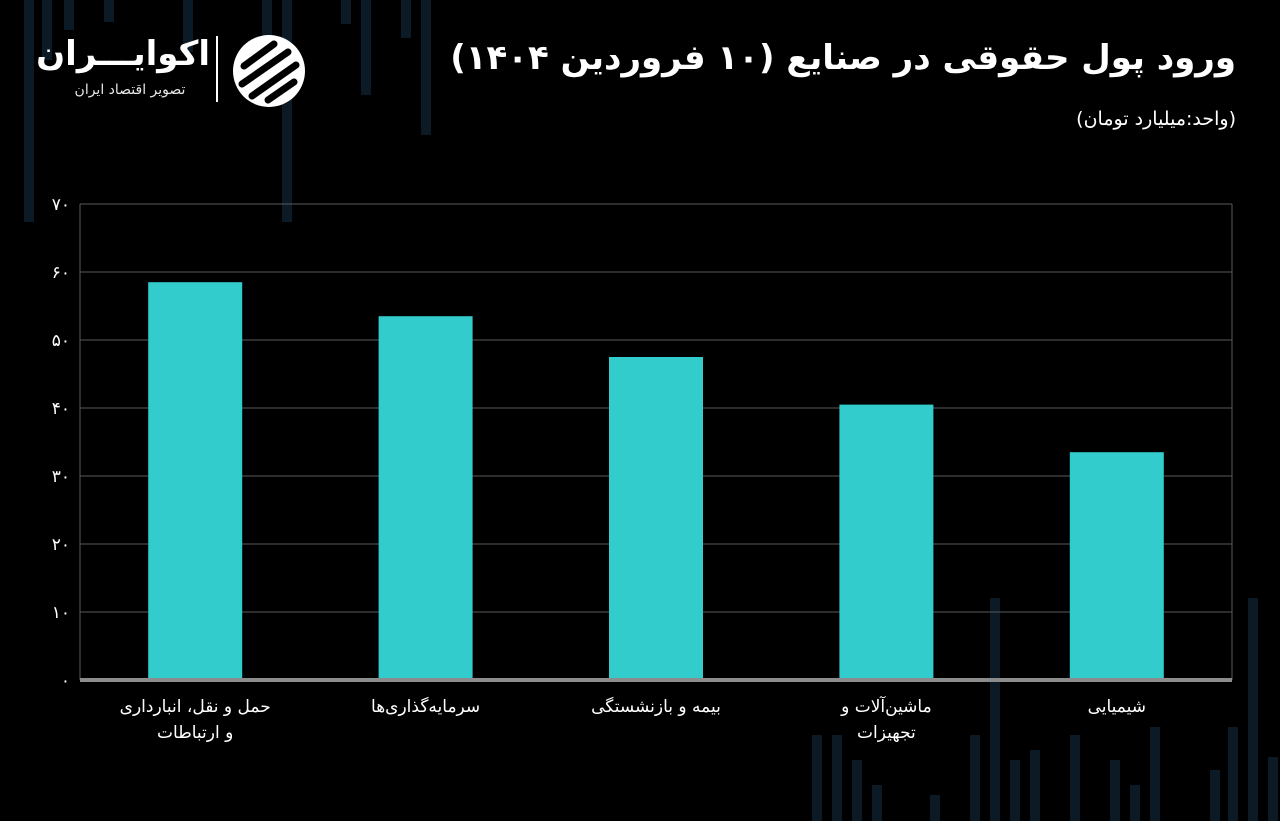 The height and width of the screenshot is (821, 1280). Describe the element at coordinates (61, 477) in the screenshot. I see `y-tick-label: ۳۰` at that location.